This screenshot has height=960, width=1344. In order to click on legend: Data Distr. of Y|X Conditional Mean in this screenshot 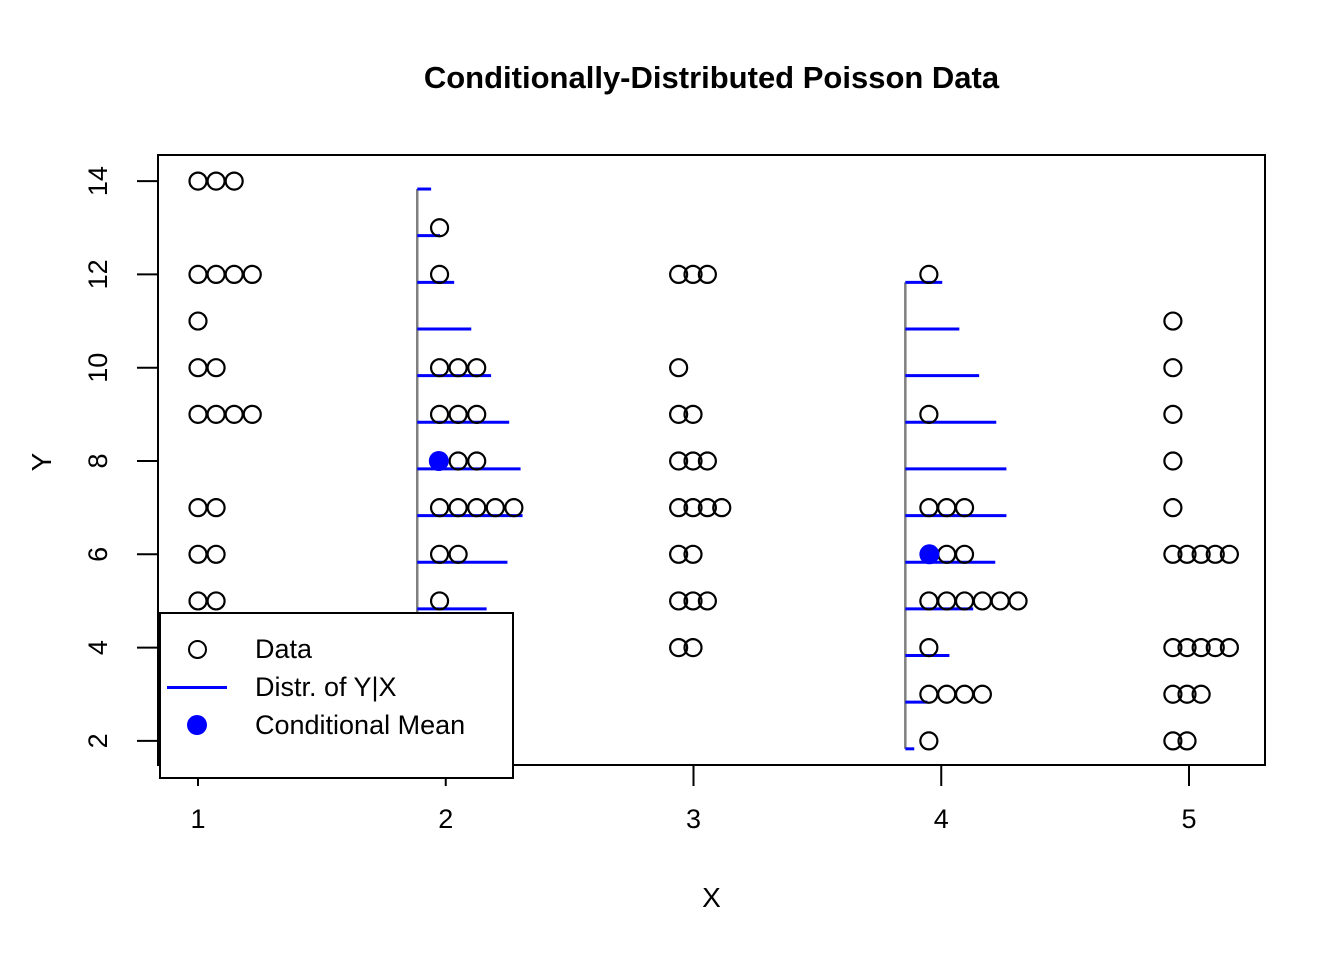, I will do `click(336, 695)`.